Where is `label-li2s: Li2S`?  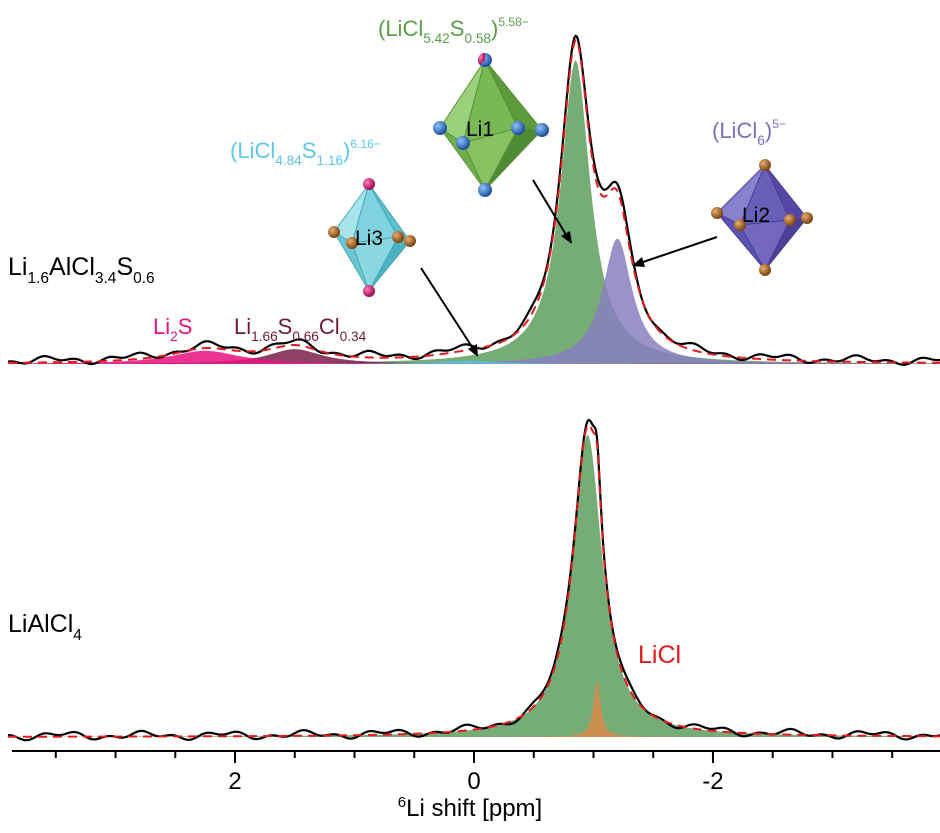 label-li2s: Li2S is located at coordinates (172, 329).